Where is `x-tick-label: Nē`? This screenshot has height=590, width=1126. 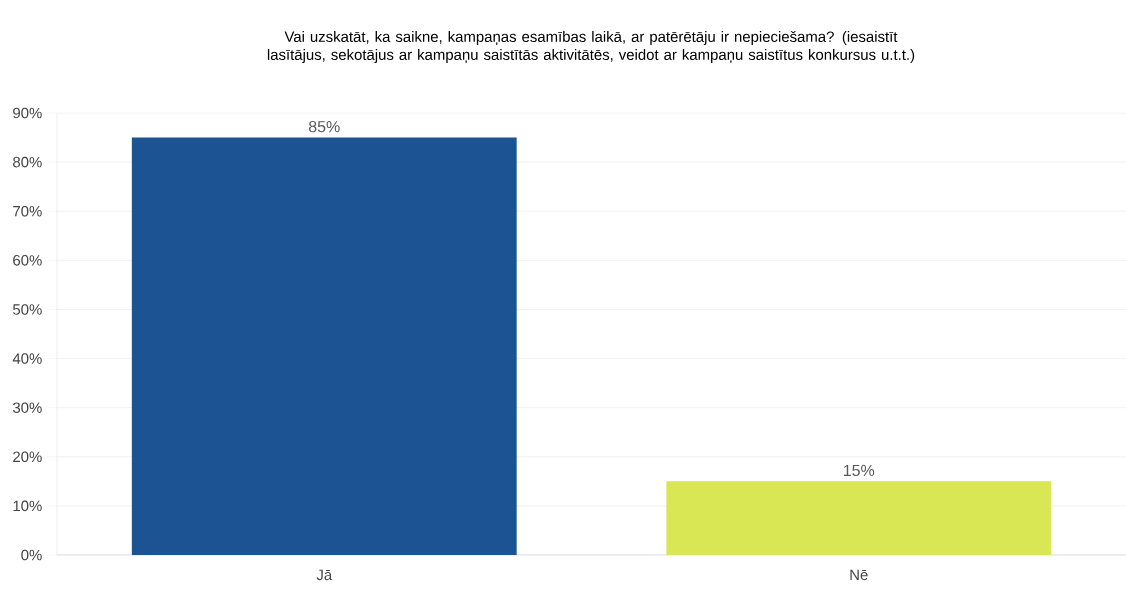 x-tick-label: Nē is located at coordinates (859, 575).